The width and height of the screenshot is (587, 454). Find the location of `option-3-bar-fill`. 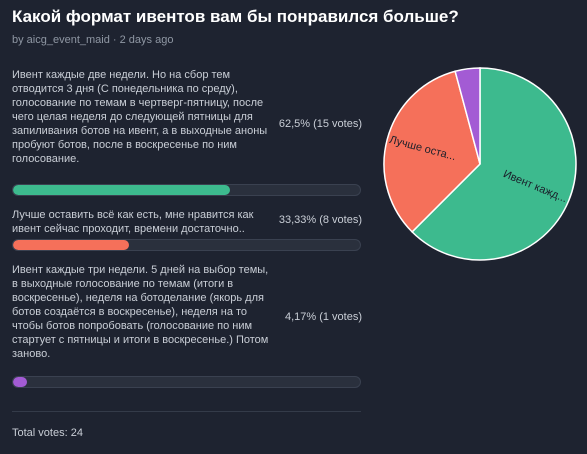

option-3-bar-fill is located at coordinates (20, 382).